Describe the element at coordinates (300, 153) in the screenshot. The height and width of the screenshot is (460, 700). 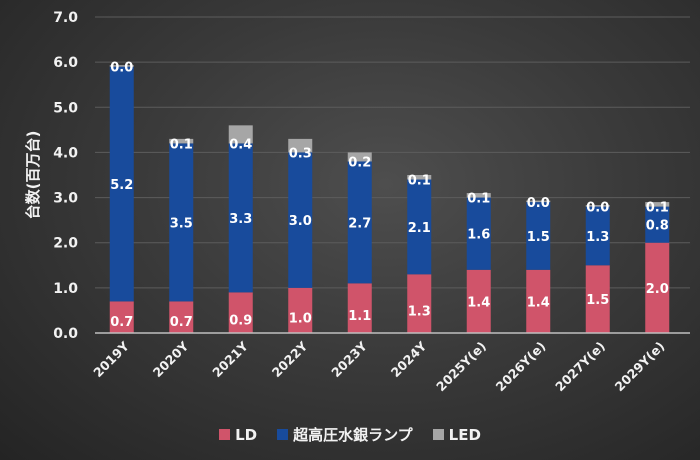
I see `data-label: 0.3` at that location.